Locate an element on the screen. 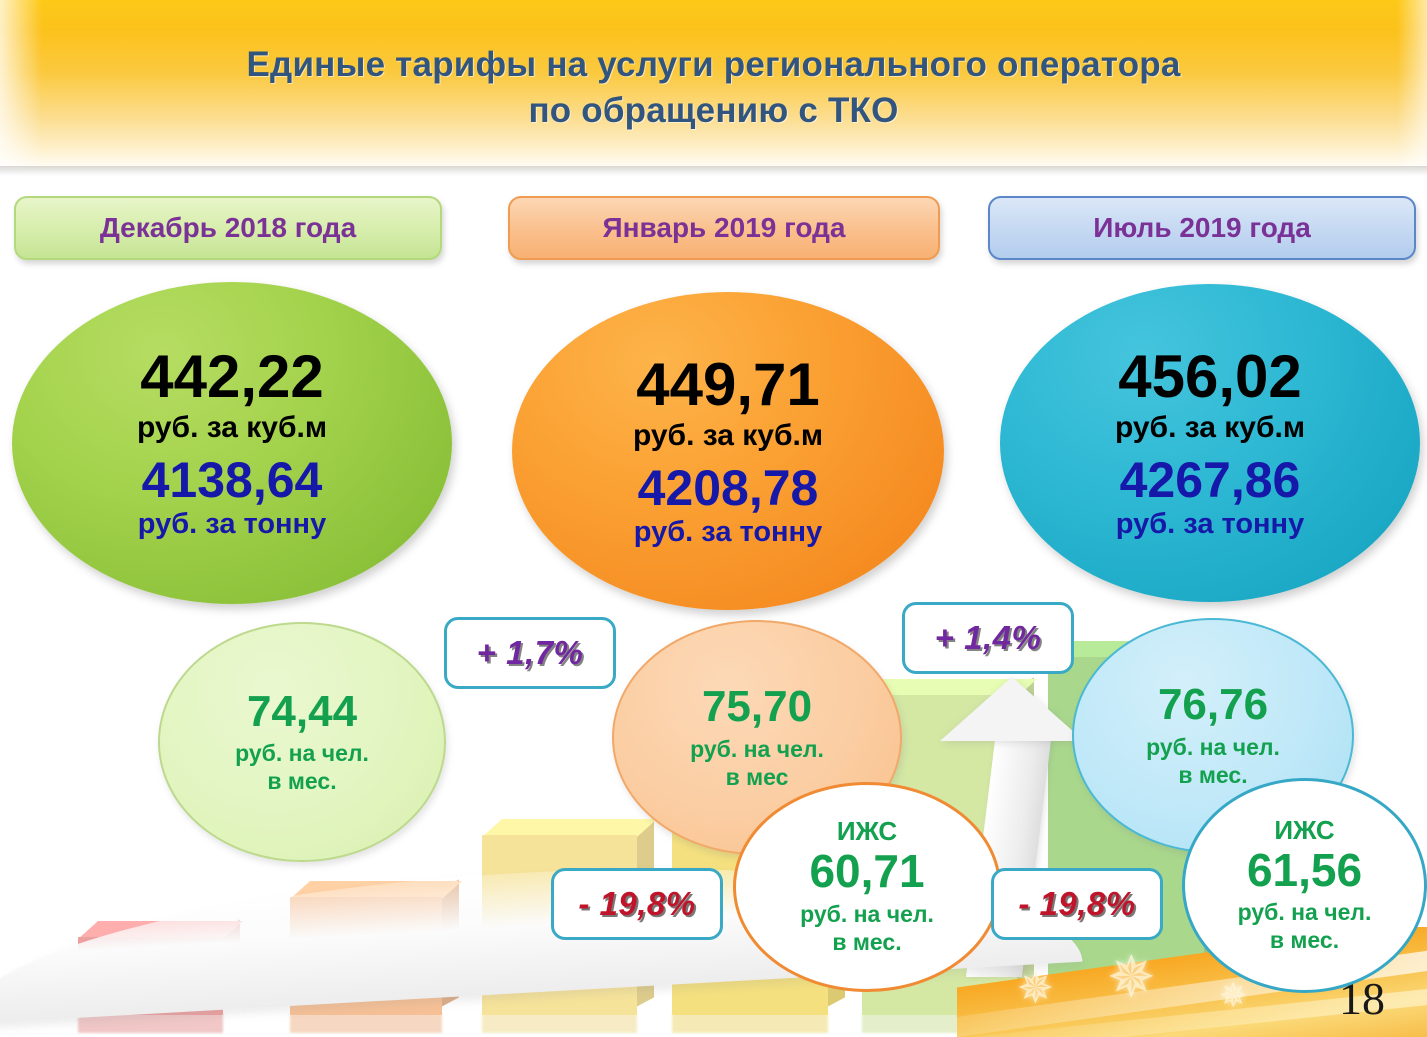 This screenshot has height=1037, width=1427. period-label: Январь 2019 года is located at coordinates (724, 227).